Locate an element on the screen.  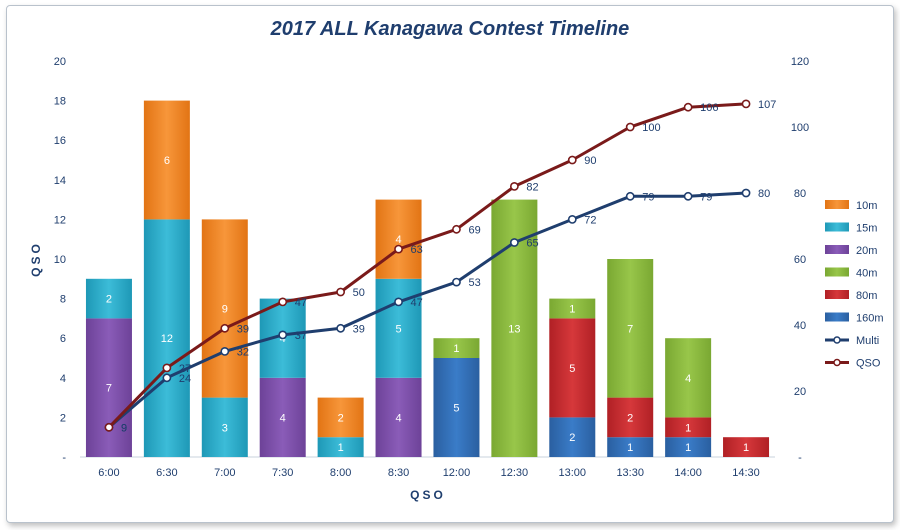
bar-value-label: 9 is located at coordinates (225, 310).